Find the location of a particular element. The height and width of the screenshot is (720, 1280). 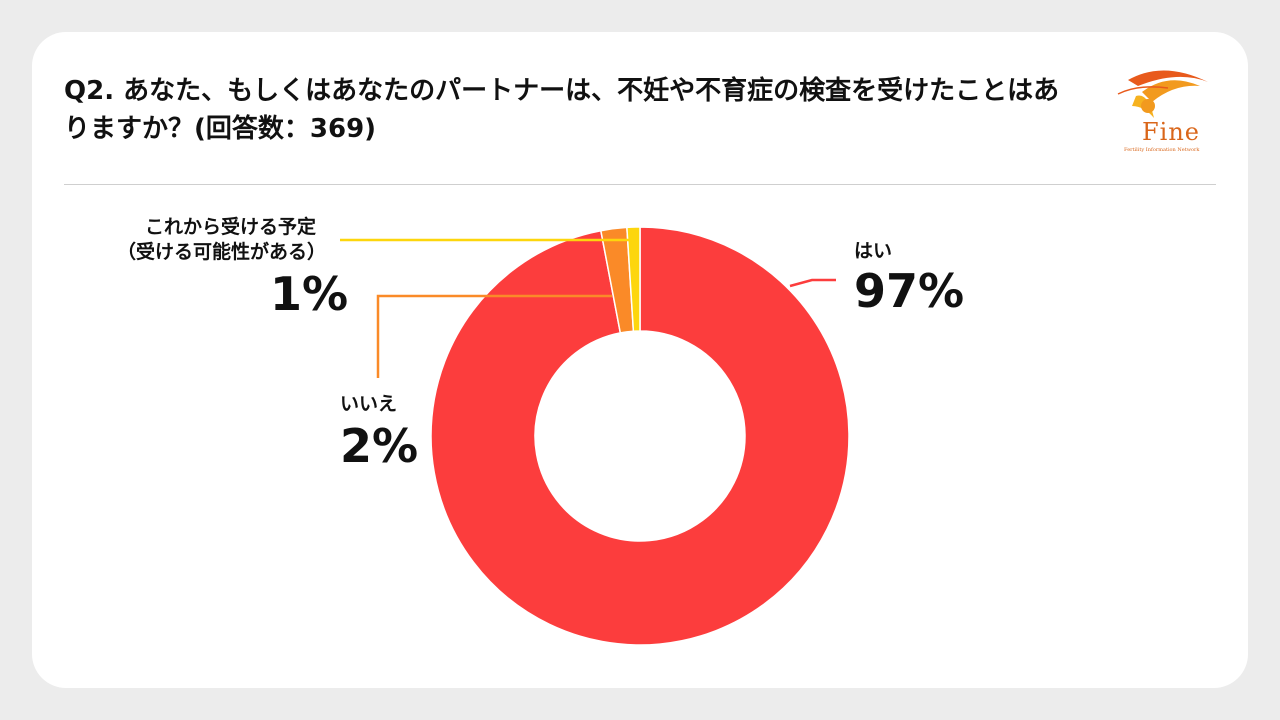

slice-value-1: 2% is located at coordinates (379, 446).